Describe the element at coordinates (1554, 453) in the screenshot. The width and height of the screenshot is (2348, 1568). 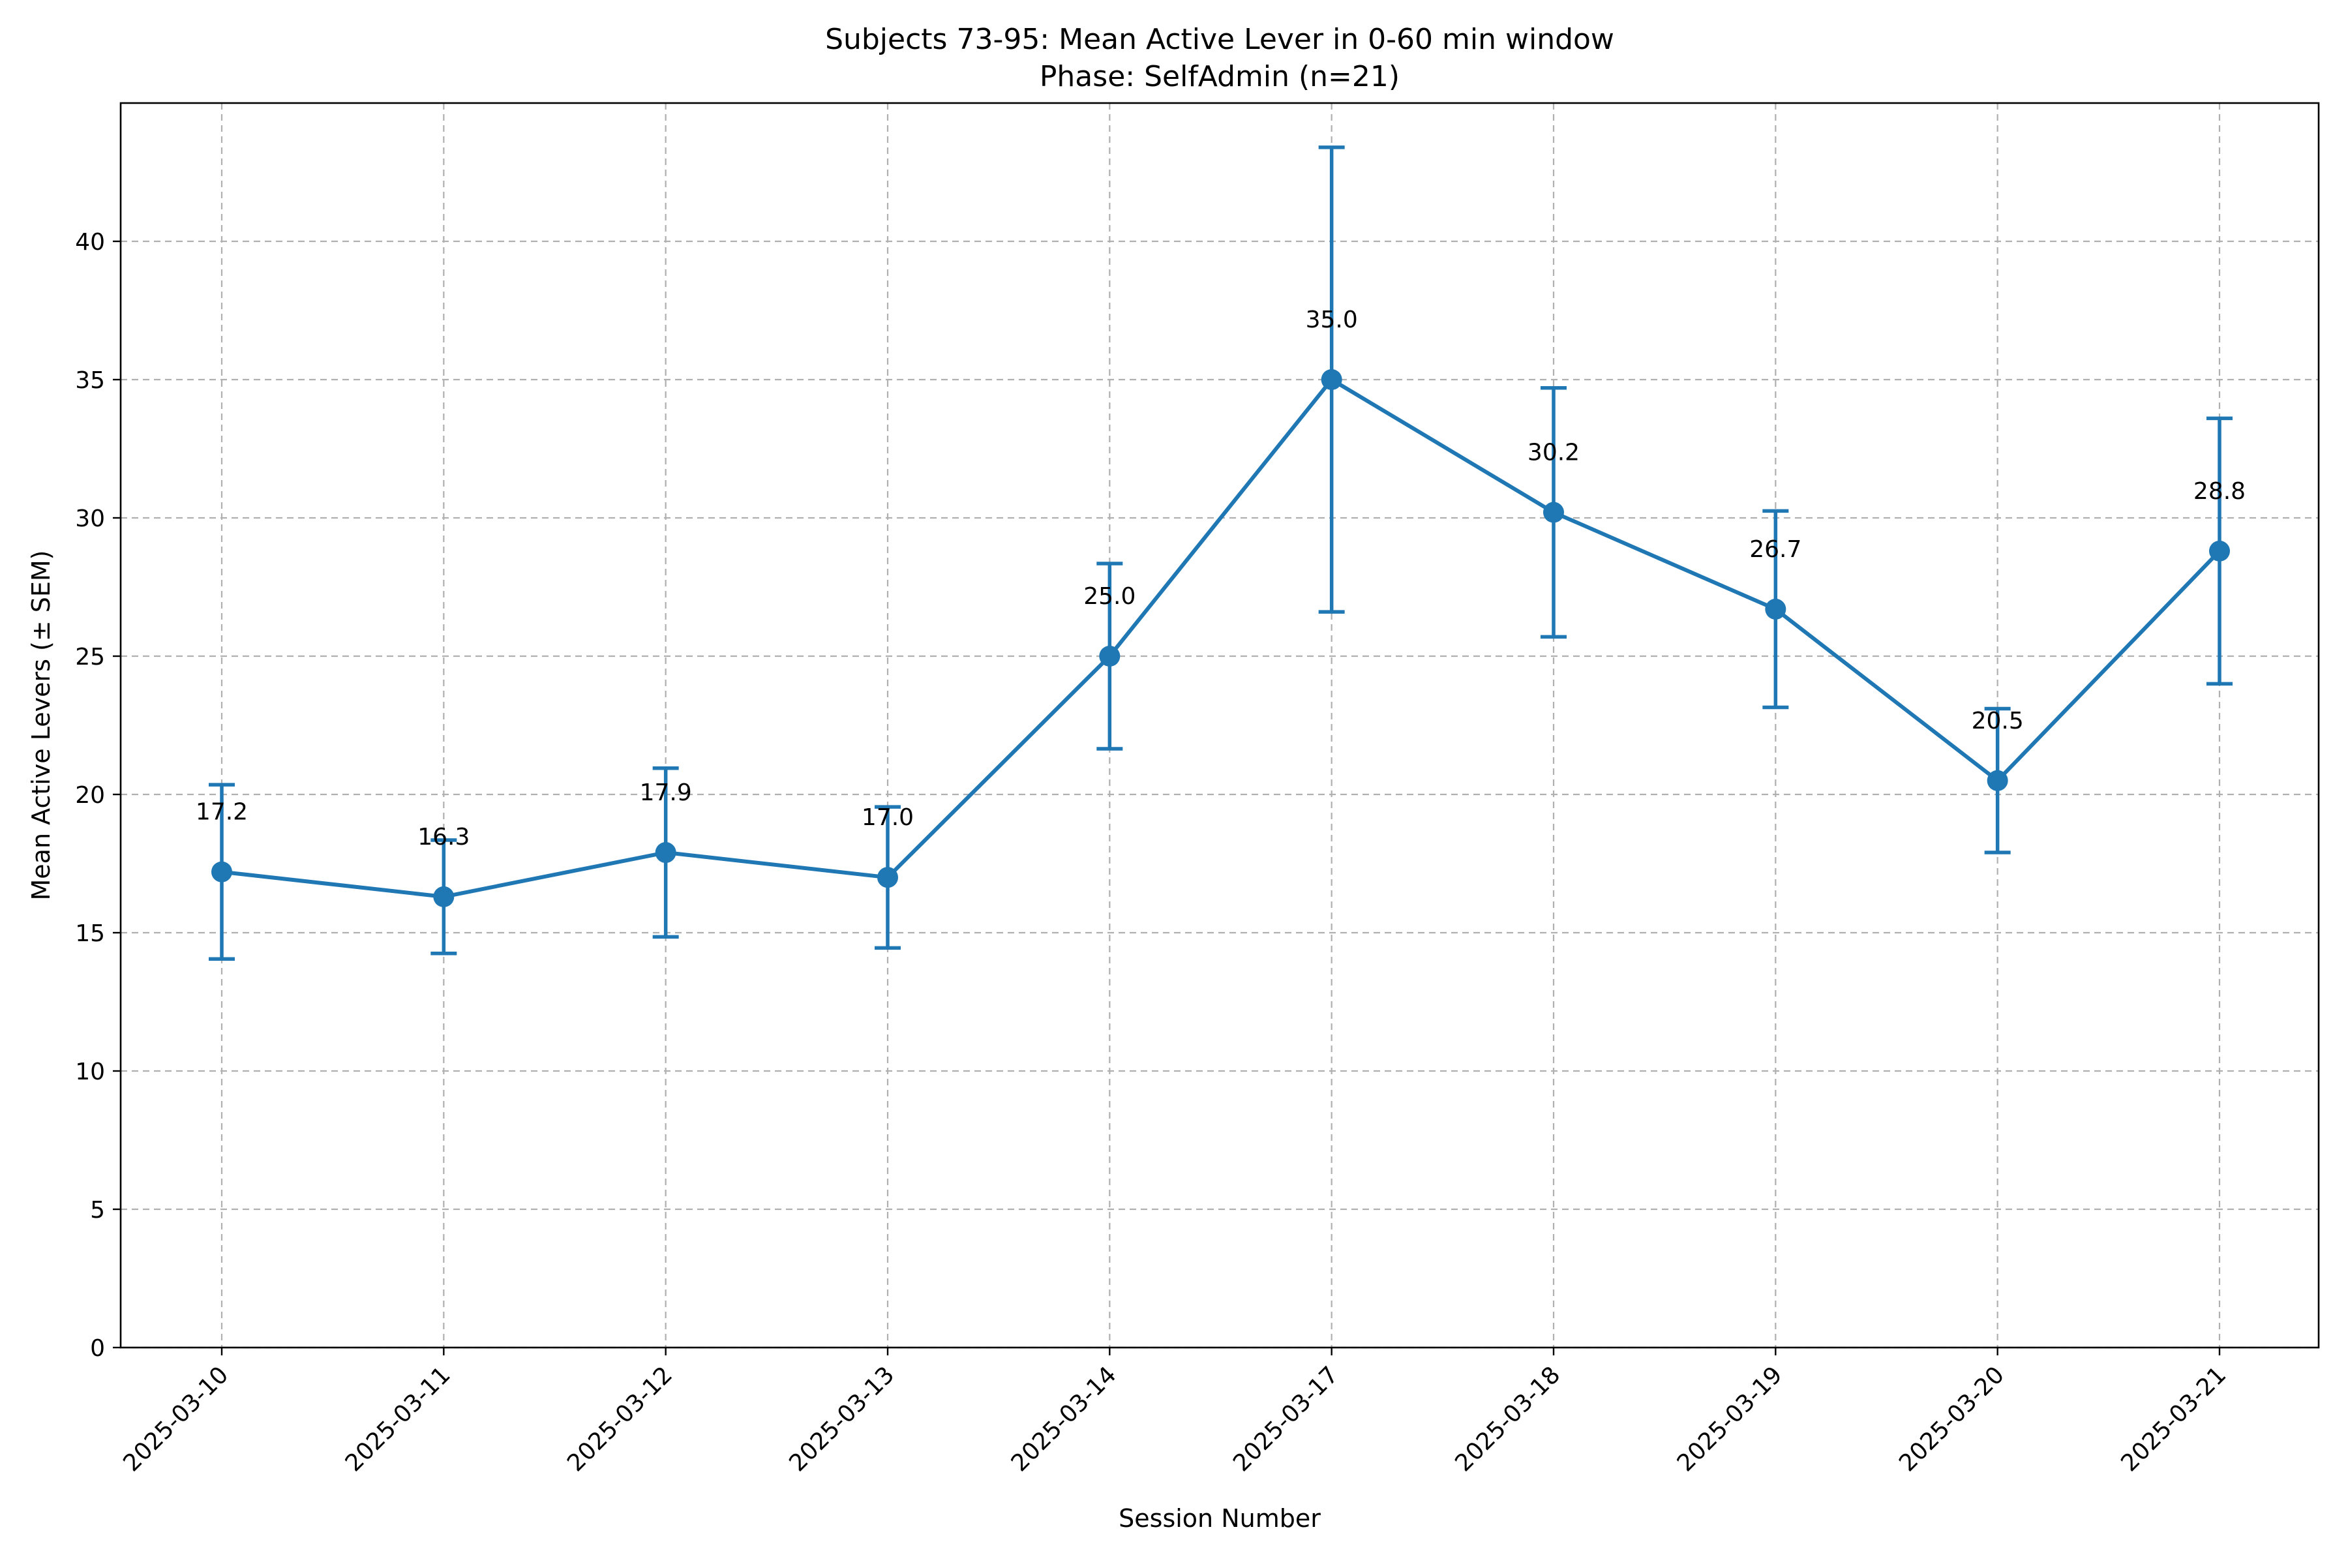
I see `data-label: 30.2` at that location.